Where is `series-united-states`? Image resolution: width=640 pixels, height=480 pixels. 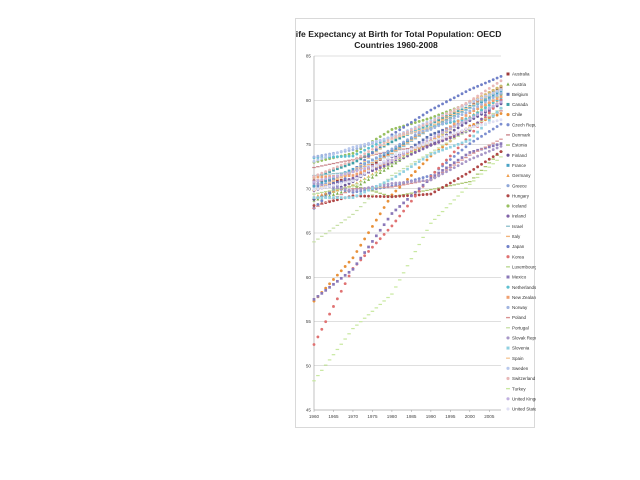
series-united-states is located at coordinates (407, 155).